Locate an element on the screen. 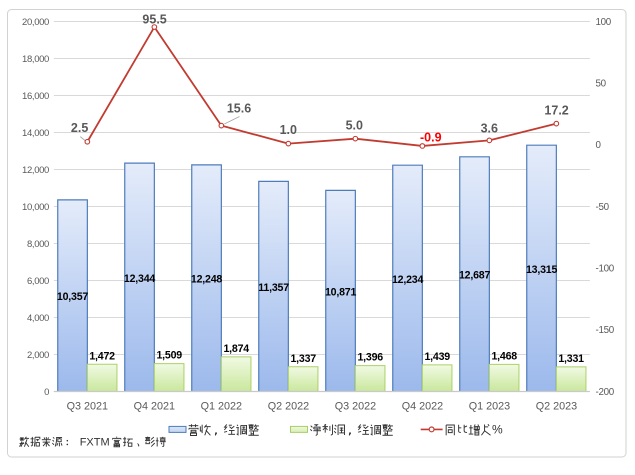 This screenshot has height=475, width=635. svg-text: -150 is located at coordinates (605, 330).